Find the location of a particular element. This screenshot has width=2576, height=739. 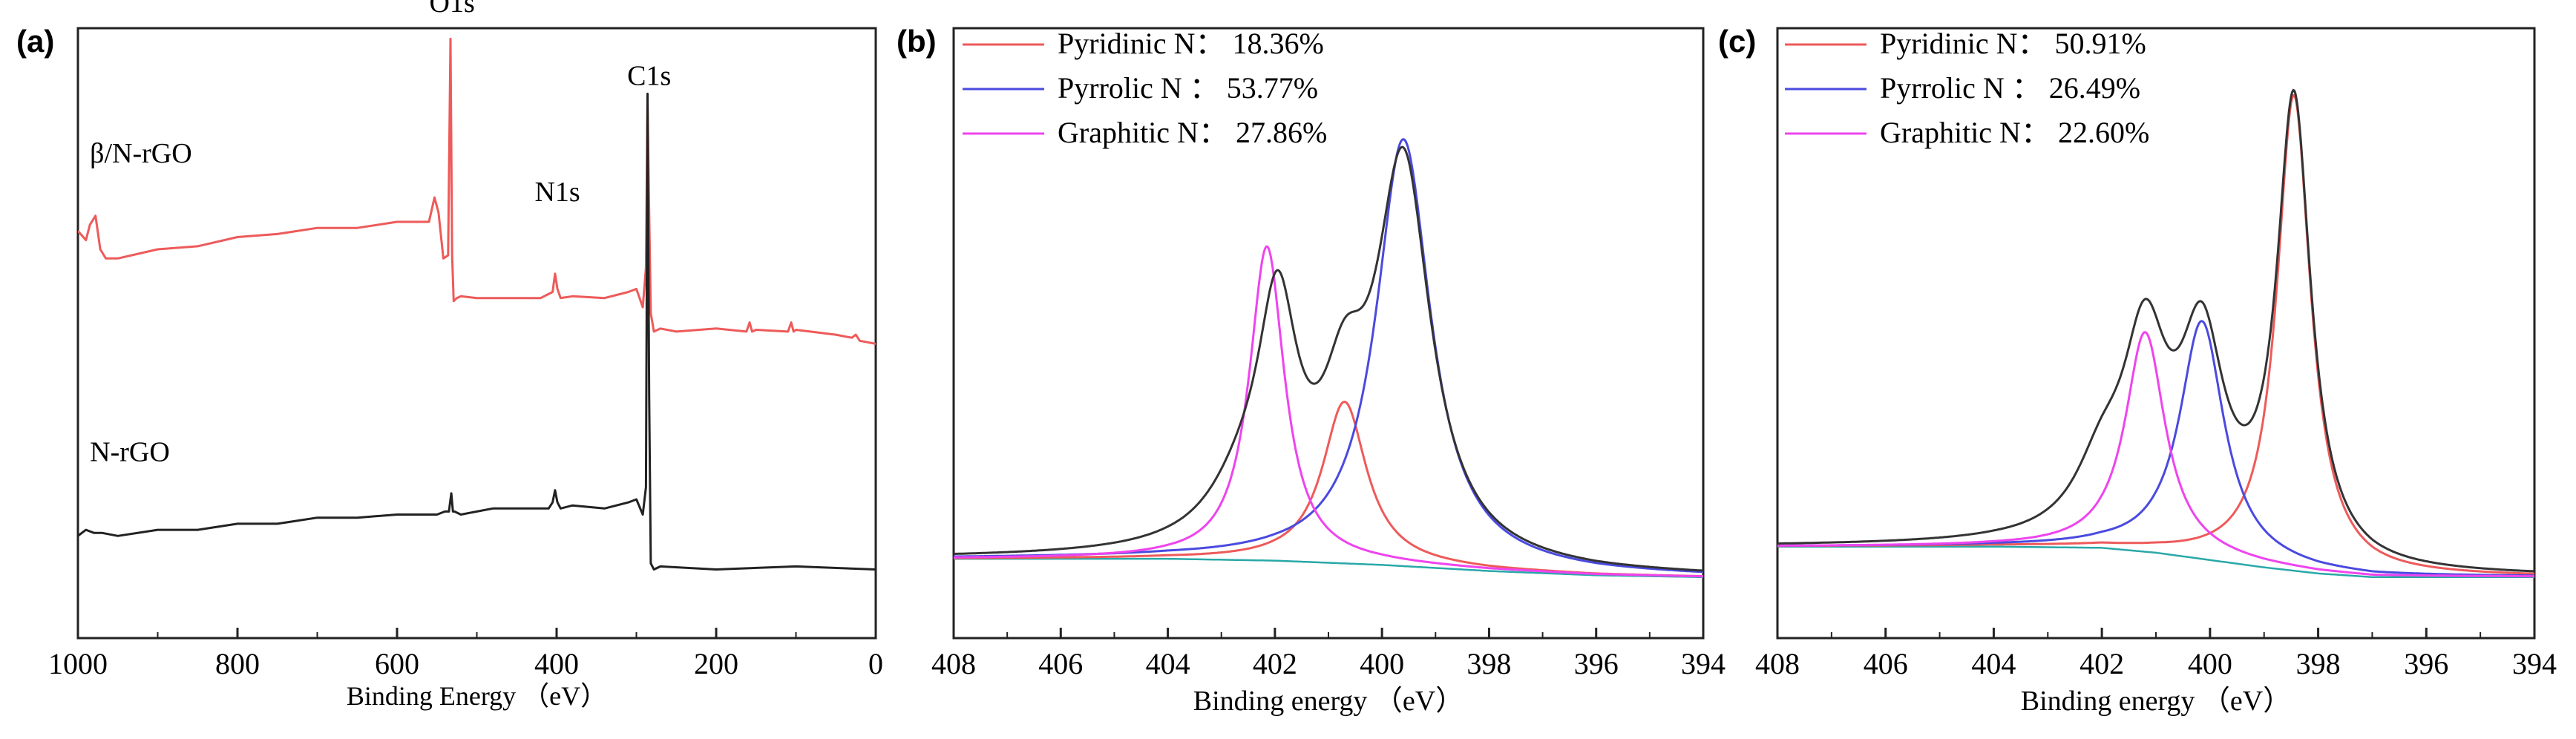

legend-label: Graphitic N： 27.86% is located at coordinates (1192, 132).